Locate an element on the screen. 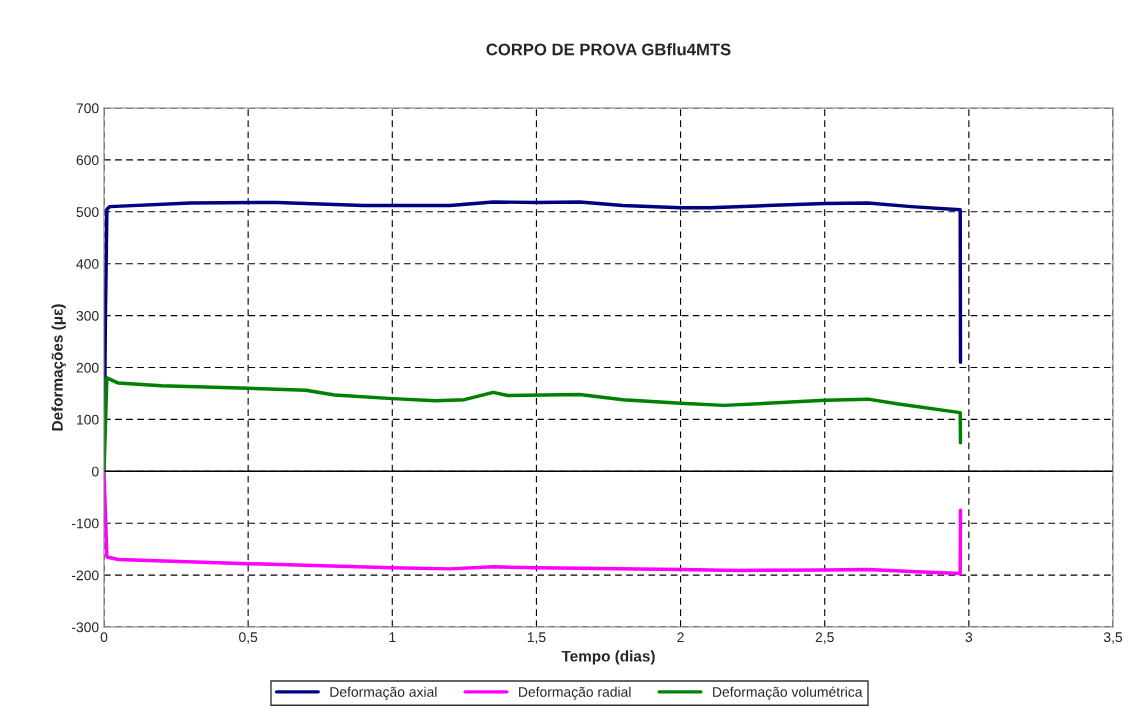 The height and width of the screenshot is (716, 1139). y-tick-label: 500 is located at coordinates (87, 212).